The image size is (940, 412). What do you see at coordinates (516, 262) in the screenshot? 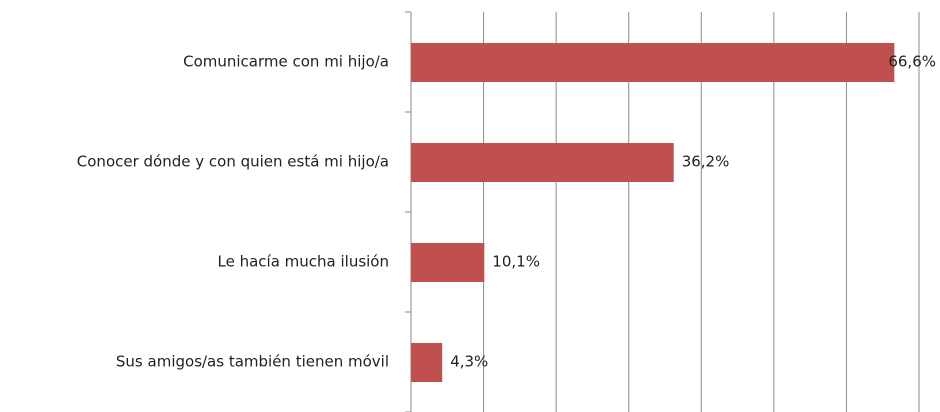
I see `value-label: 10,1%` at bounding box center [516, 262].